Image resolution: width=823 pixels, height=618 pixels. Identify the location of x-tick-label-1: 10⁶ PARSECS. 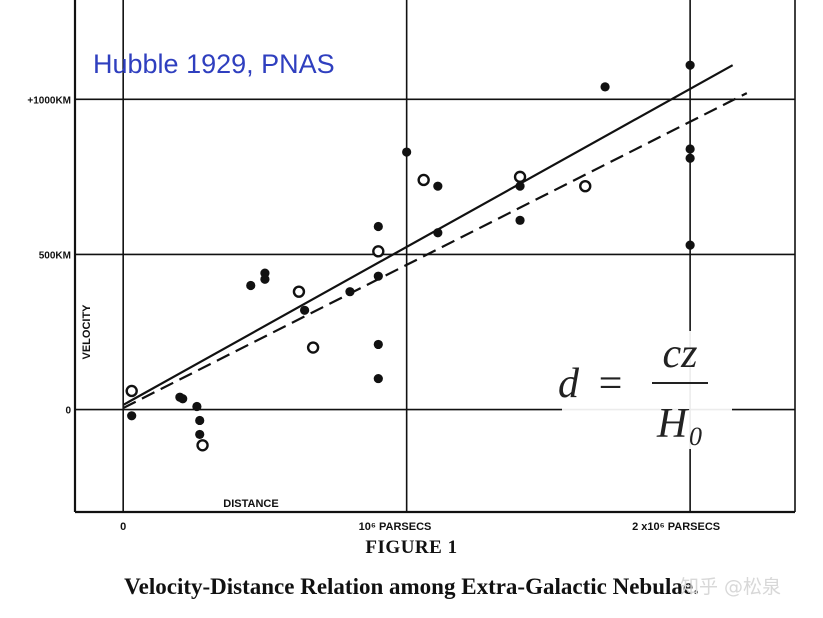
(395, 527).